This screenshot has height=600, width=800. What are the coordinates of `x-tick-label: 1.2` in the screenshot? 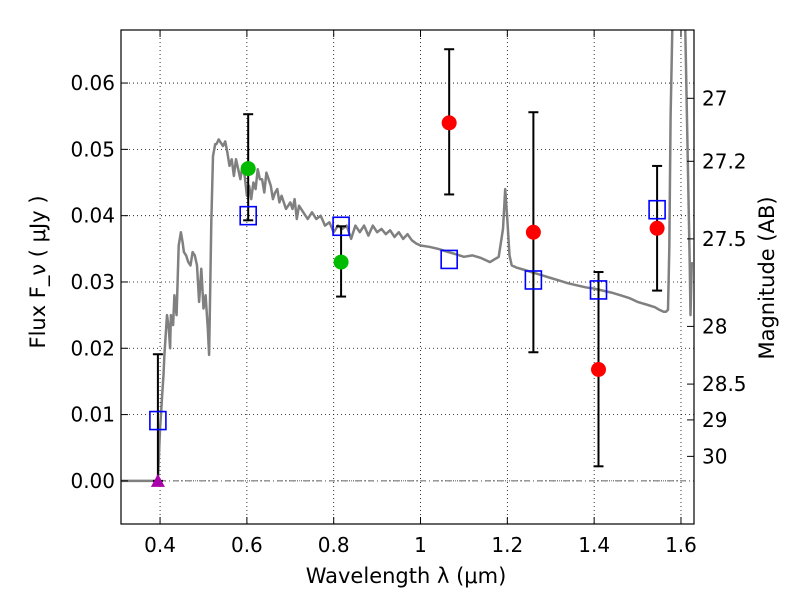 It's located at (507, 545).